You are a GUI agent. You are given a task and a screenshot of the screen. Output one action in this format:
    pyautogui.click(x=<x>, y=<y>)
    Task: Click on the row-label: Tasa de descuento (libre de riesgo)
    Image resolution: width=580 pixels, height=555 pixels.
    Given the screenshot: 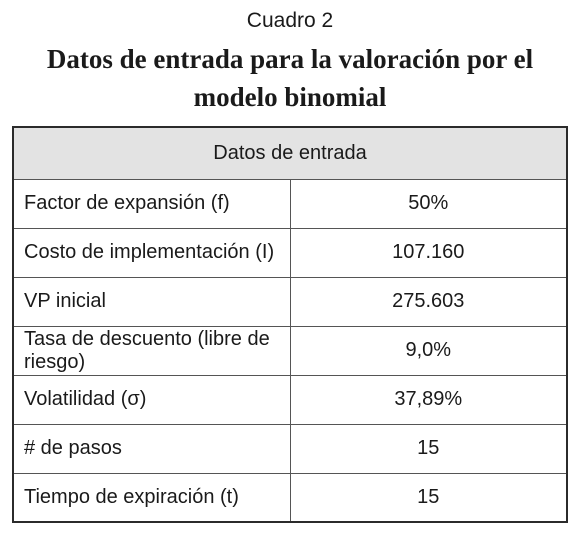 What is the action you would take?
    pyautogui.click(x=151, y=350)
    